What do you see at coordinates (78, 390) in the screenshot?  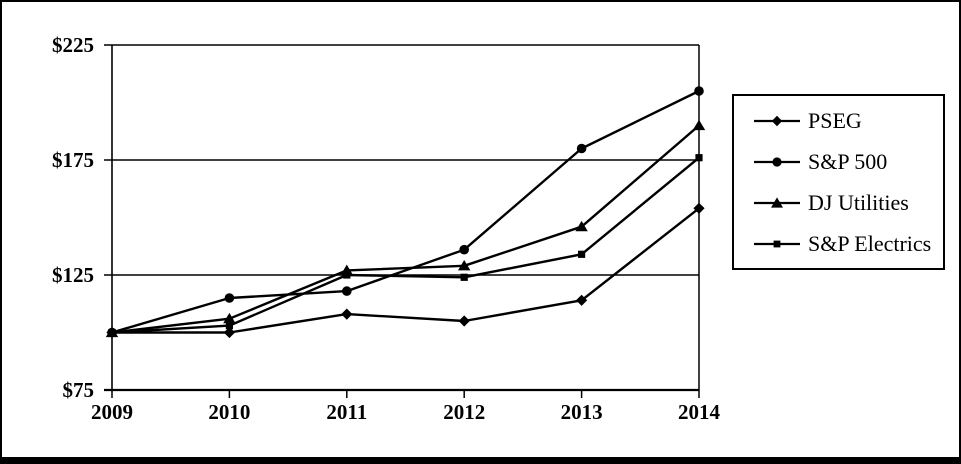 I see `y-axis-tick-label: $75` at bounding box center [78, 390].